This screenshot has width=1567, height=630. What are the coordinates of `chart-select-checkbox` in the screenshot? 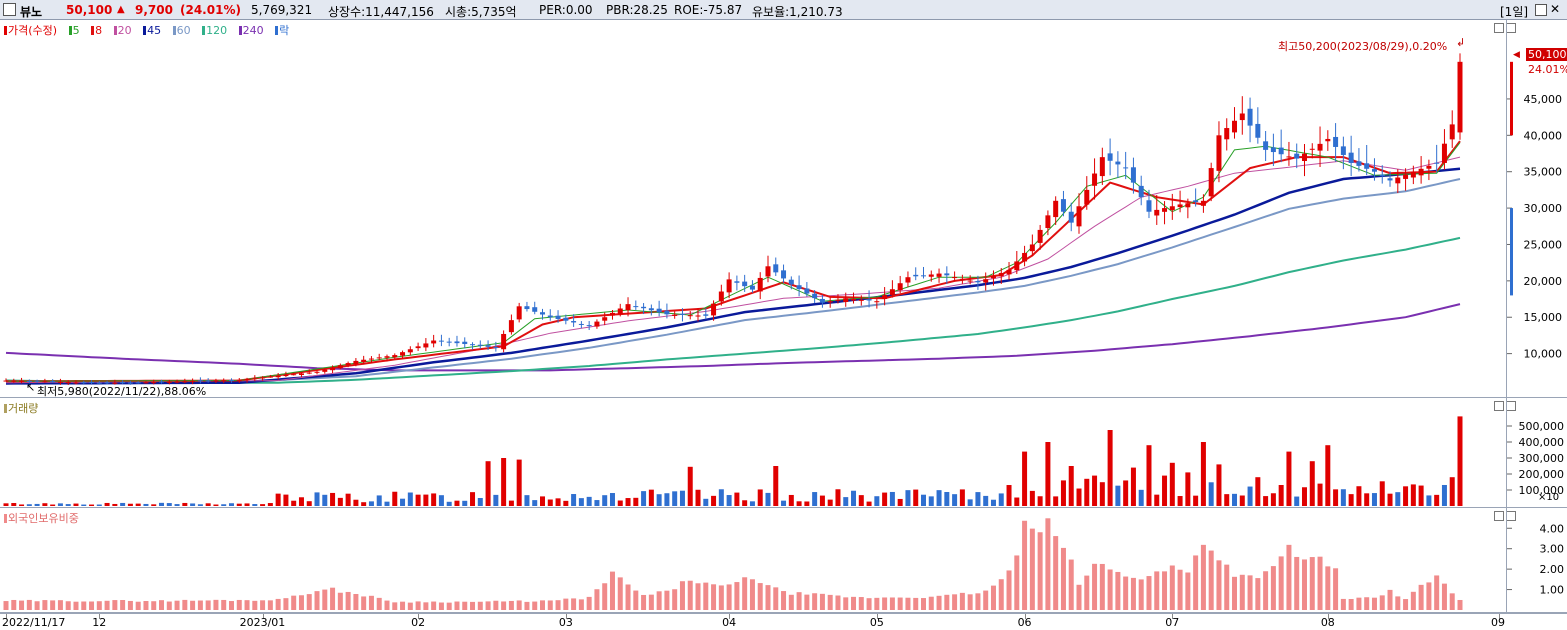 It's located at (9, 9).